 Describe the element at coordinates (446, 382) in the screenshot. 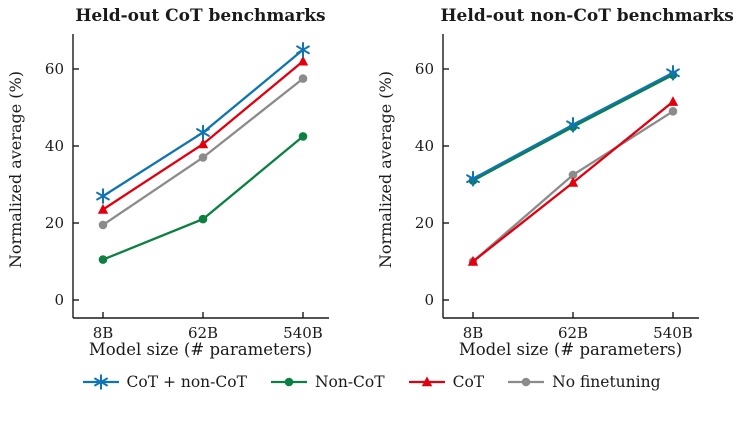

I see `legend-item-cot: CoT` at that location.